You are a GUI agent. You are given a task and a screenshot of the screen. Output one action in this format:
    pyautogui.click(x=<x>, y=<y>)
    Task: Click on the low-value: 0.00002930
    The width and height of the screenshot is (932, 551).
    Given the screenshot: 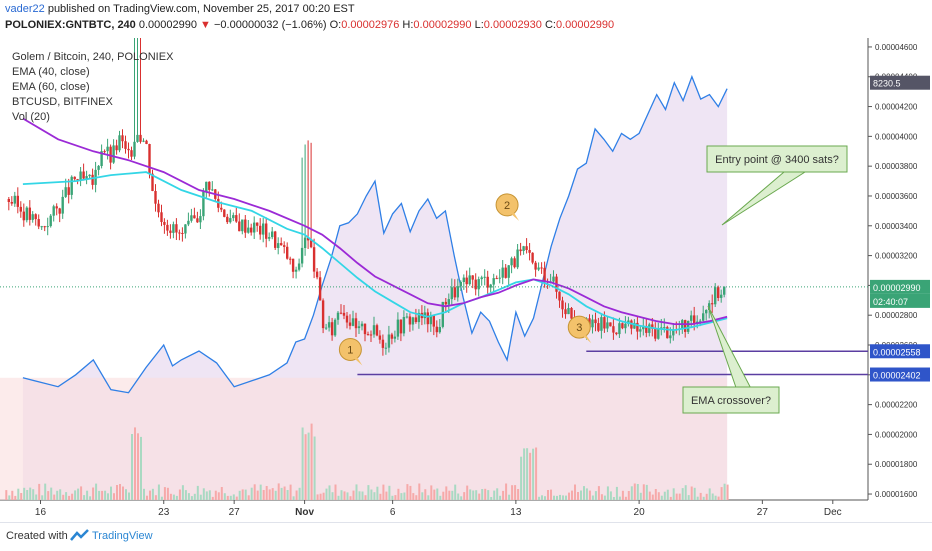 What is the action you would take?
    pyautogui.click(x=512, y=25)
    